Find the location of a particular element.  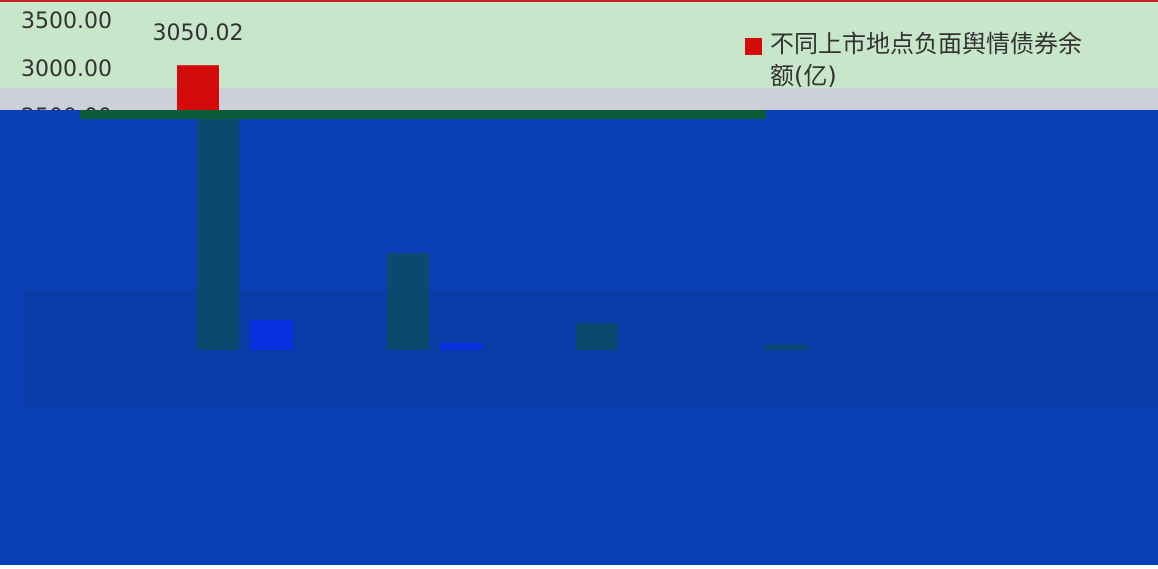

y-tick-label: 3500.00 is located at coordinates (66, 21).